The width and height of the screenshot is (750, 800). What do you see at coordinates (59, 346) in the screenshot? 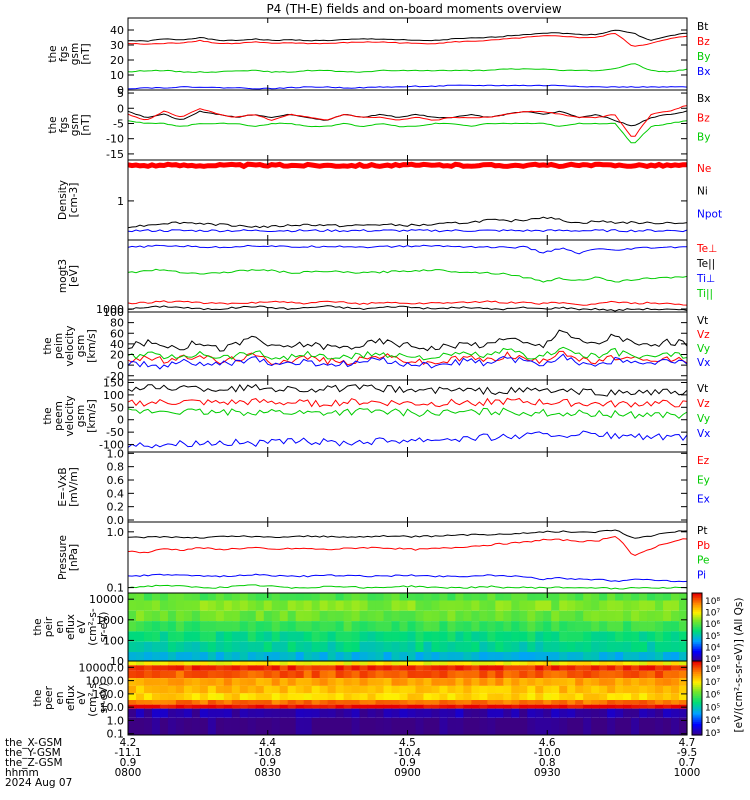
I see `y-axis-label: peim` at bounding box center [59, 346].